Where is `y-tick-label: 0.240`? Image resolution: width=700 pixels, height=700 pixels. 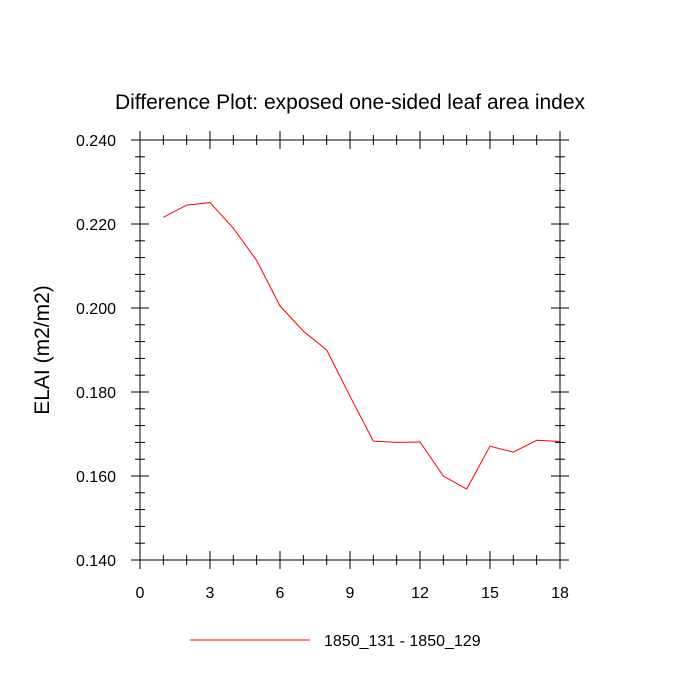 y-tick-label: 0.240 is located at coordinates (96, 141).